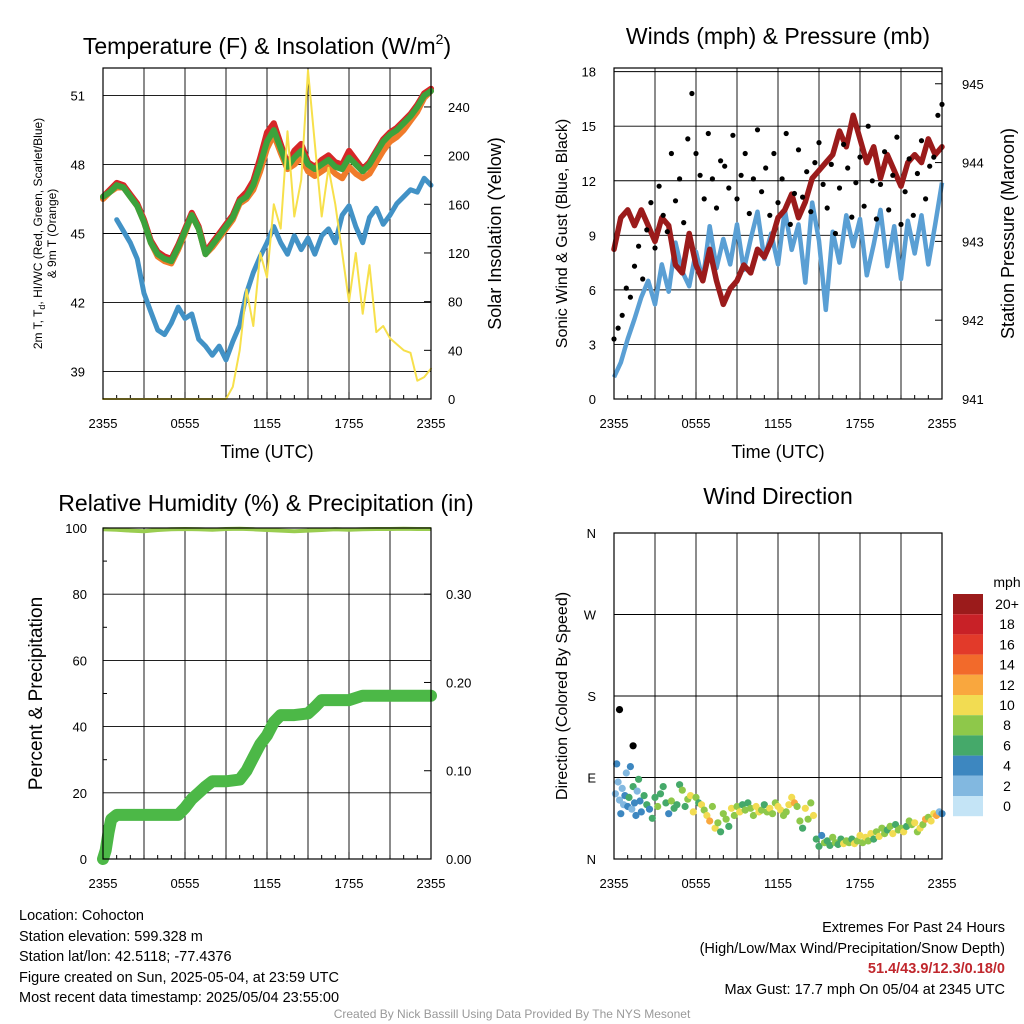 This screenshot has width=1024, height=1024. What do you see at coordinates (778, 210) in the screenshot?
I see `winds-pressure-line` at bounding box center [778, 210].